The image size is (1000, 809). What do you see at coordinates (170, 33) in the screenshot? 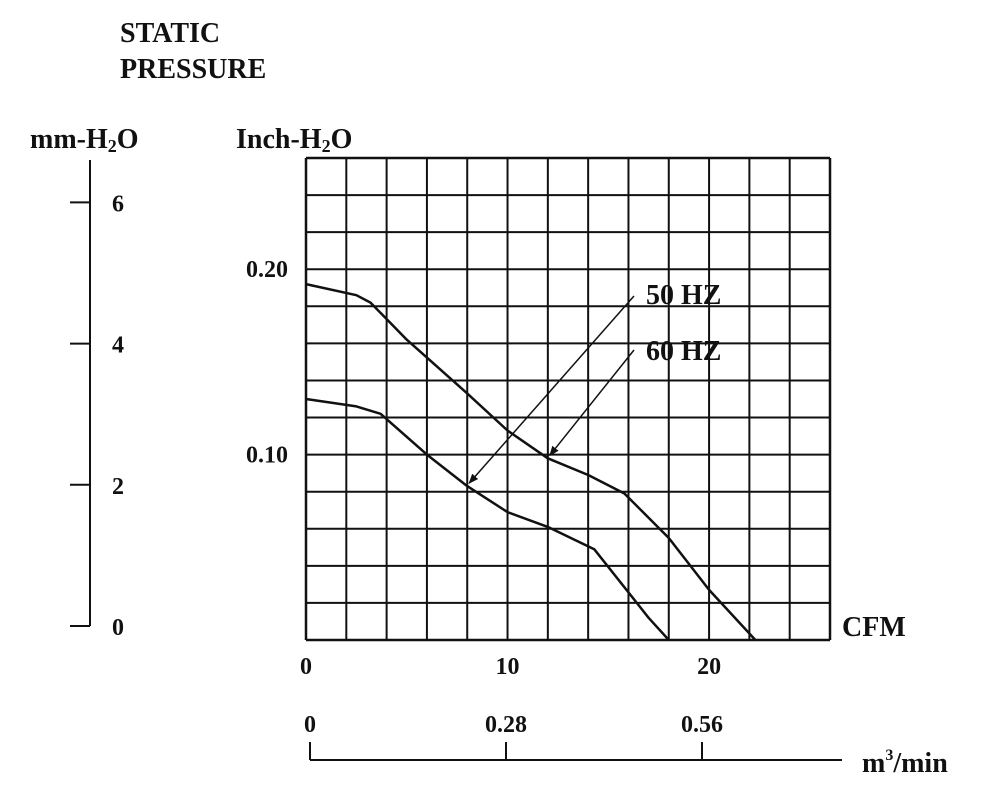
I see `chart-title-line1: STATIC` at bounding box center [170, 33].